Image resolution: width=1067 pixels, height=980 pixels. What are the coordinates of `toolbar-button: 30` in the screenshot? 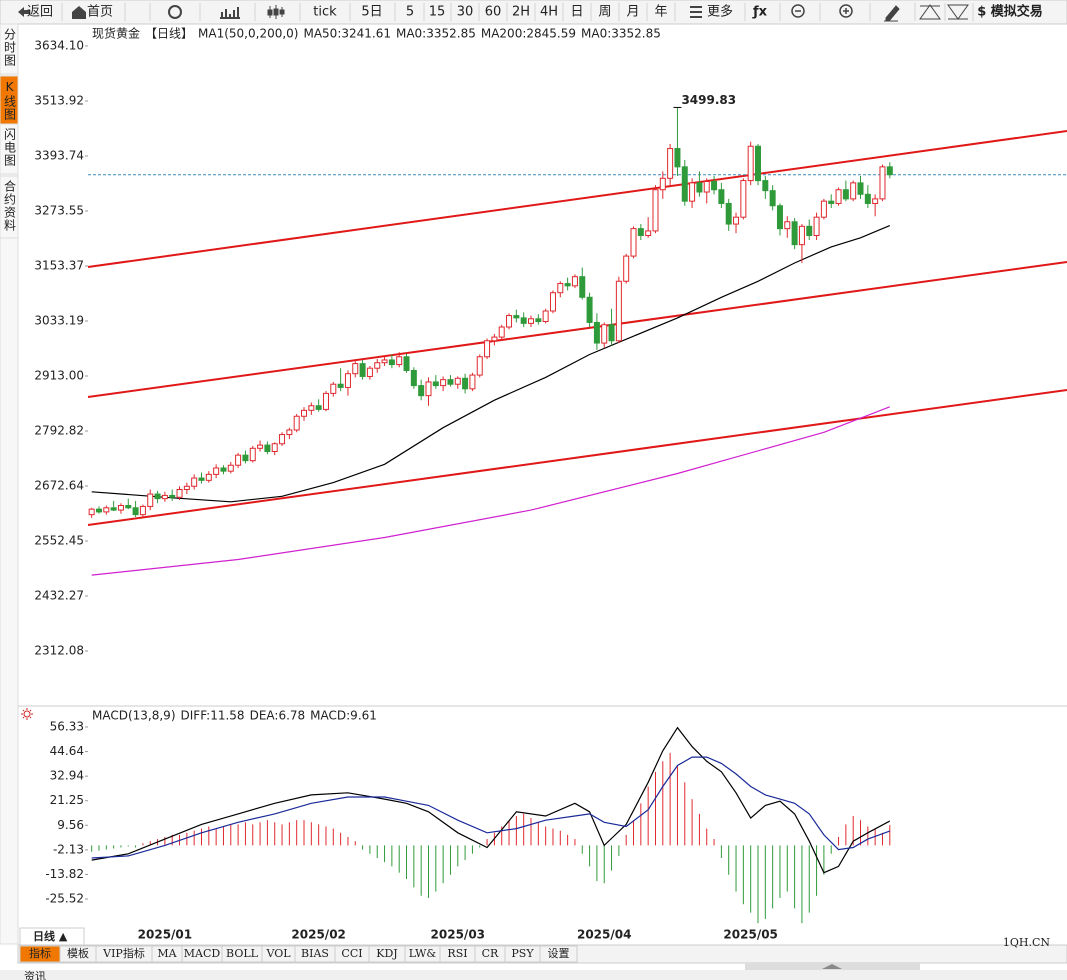 It's located at (465, 12).